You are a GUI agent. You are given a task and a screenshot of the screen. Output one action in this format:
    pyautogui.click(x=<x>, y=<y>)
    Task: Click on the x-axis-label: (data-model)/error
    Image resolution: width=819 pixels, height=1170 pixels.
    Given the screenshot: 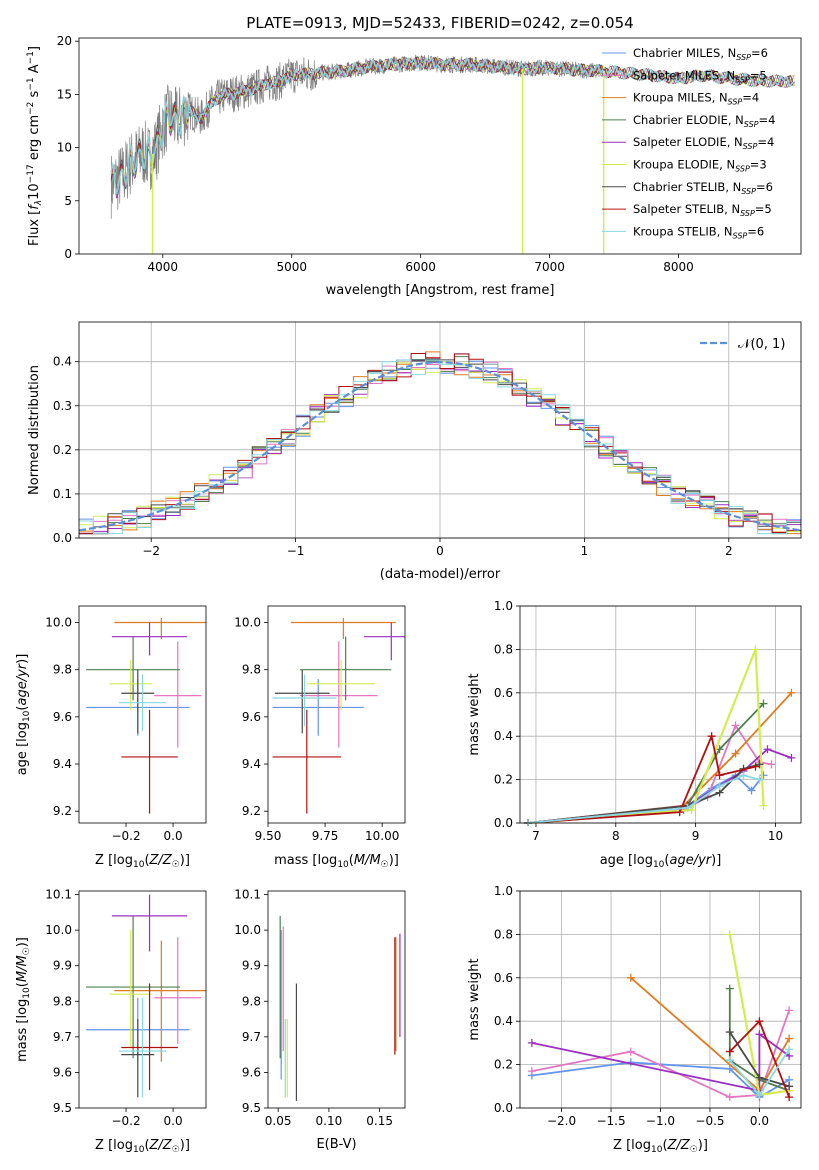 What is the action you would take?
    pyautogui.click(x=440, y=574)
    